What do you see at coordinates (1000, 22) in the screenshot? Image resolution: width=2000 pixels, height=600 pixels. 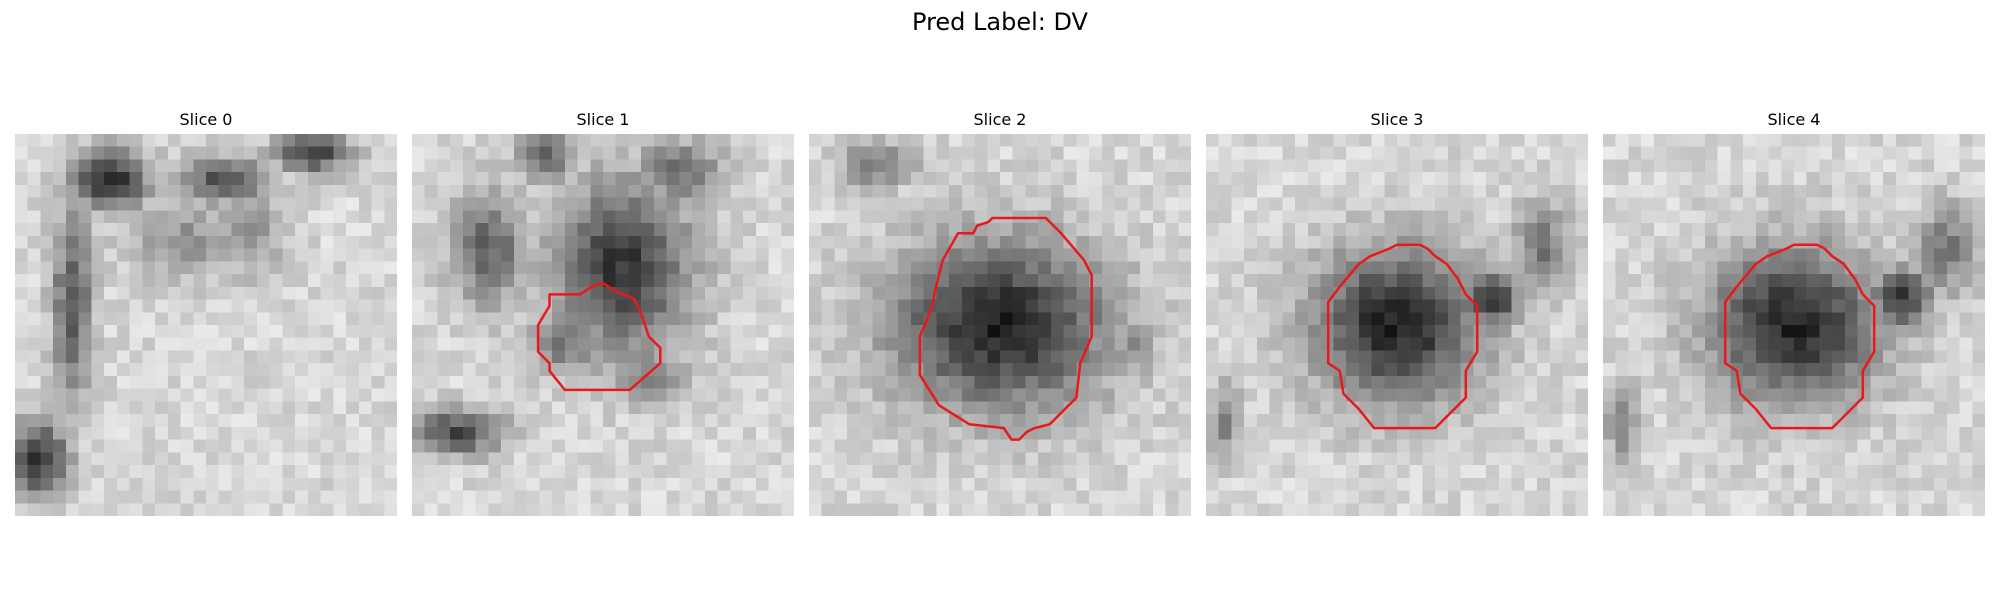 I see `figure-title: Pred Label: DV` at bounding box center [1000, 22].